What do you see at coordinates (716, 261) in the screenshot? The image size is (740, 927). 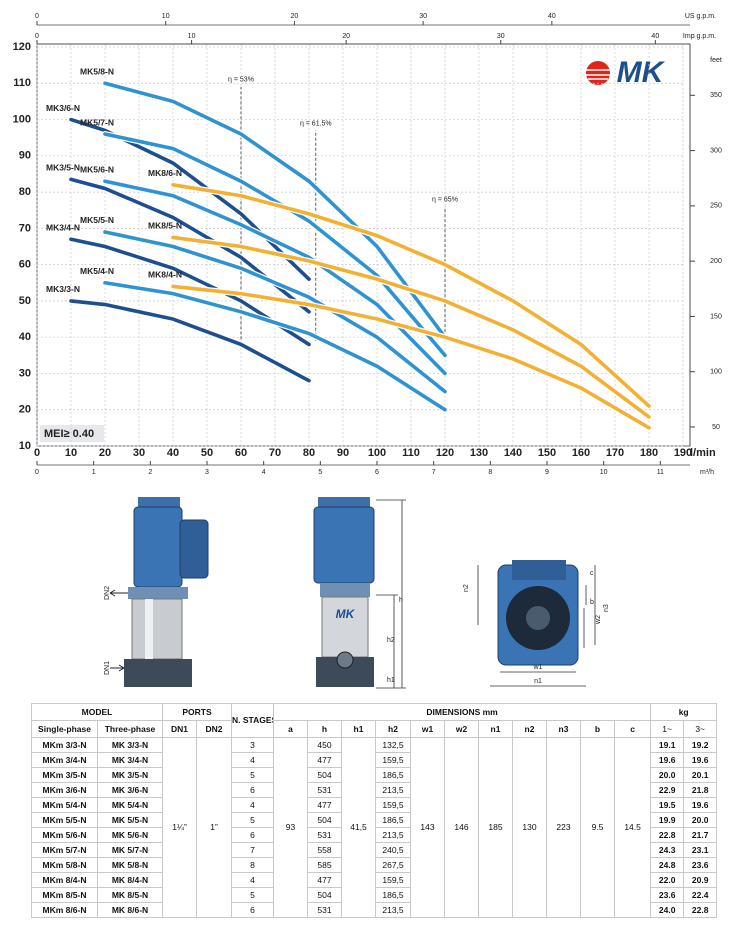 I see `y2-tick-label: 200` at bounding box center [716, 261].